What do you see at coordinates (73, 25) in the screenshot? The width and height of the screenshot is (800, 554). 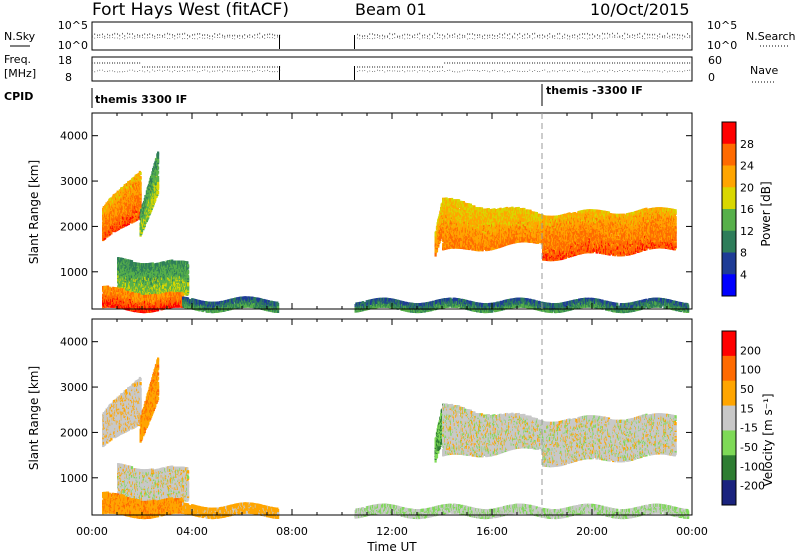 I see `noise-left-tick-top: 10^5` at bounding box center [73, 25].